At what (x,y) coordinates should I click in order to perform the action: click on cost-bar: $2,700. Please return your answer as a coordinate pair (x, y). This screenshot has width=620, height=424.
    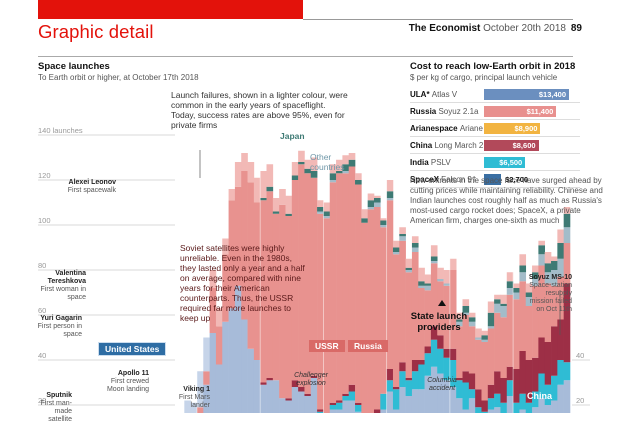
    Looking at the image, I should click on (506, 179).